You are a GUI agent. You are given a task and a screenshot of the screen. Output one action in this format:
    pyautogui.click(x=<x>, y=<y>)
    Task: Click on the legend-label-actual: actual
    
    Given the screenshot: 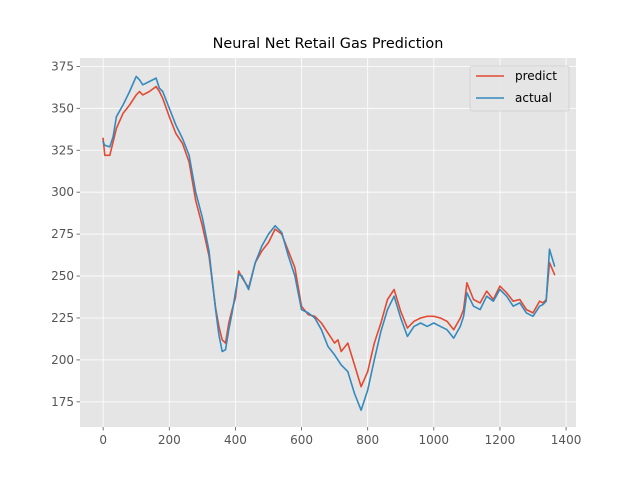 What is the action you would take?
    pyautogui.click(x=533, y=98)
    